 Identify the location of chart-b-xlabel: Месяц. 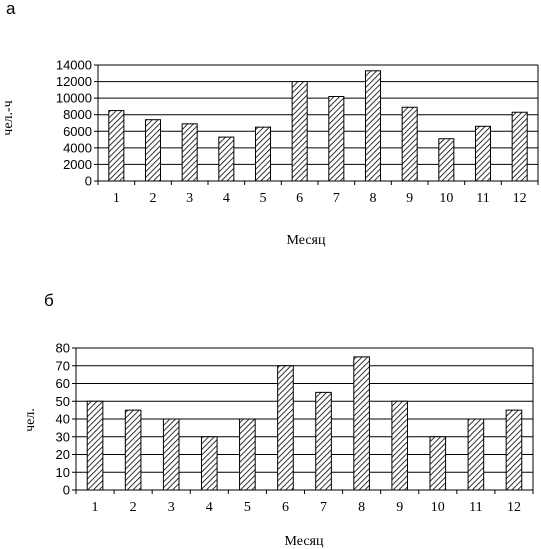
(304, 541).